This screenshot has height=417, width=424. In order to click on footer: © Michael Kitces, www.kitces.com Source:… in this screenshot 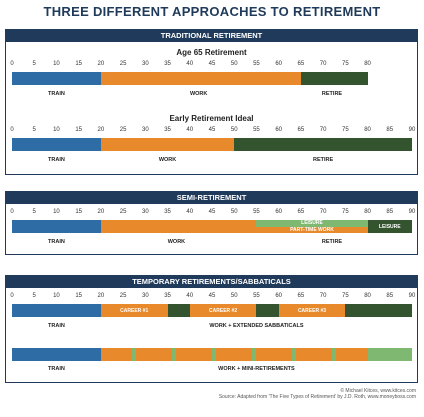, I will do `click(317, 394)`.